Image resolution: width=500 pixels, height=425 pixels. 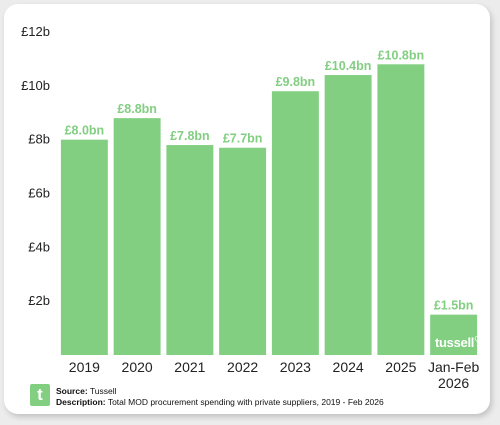 I want to click on y-tick-label: £12b, so click(x=35, y=31).